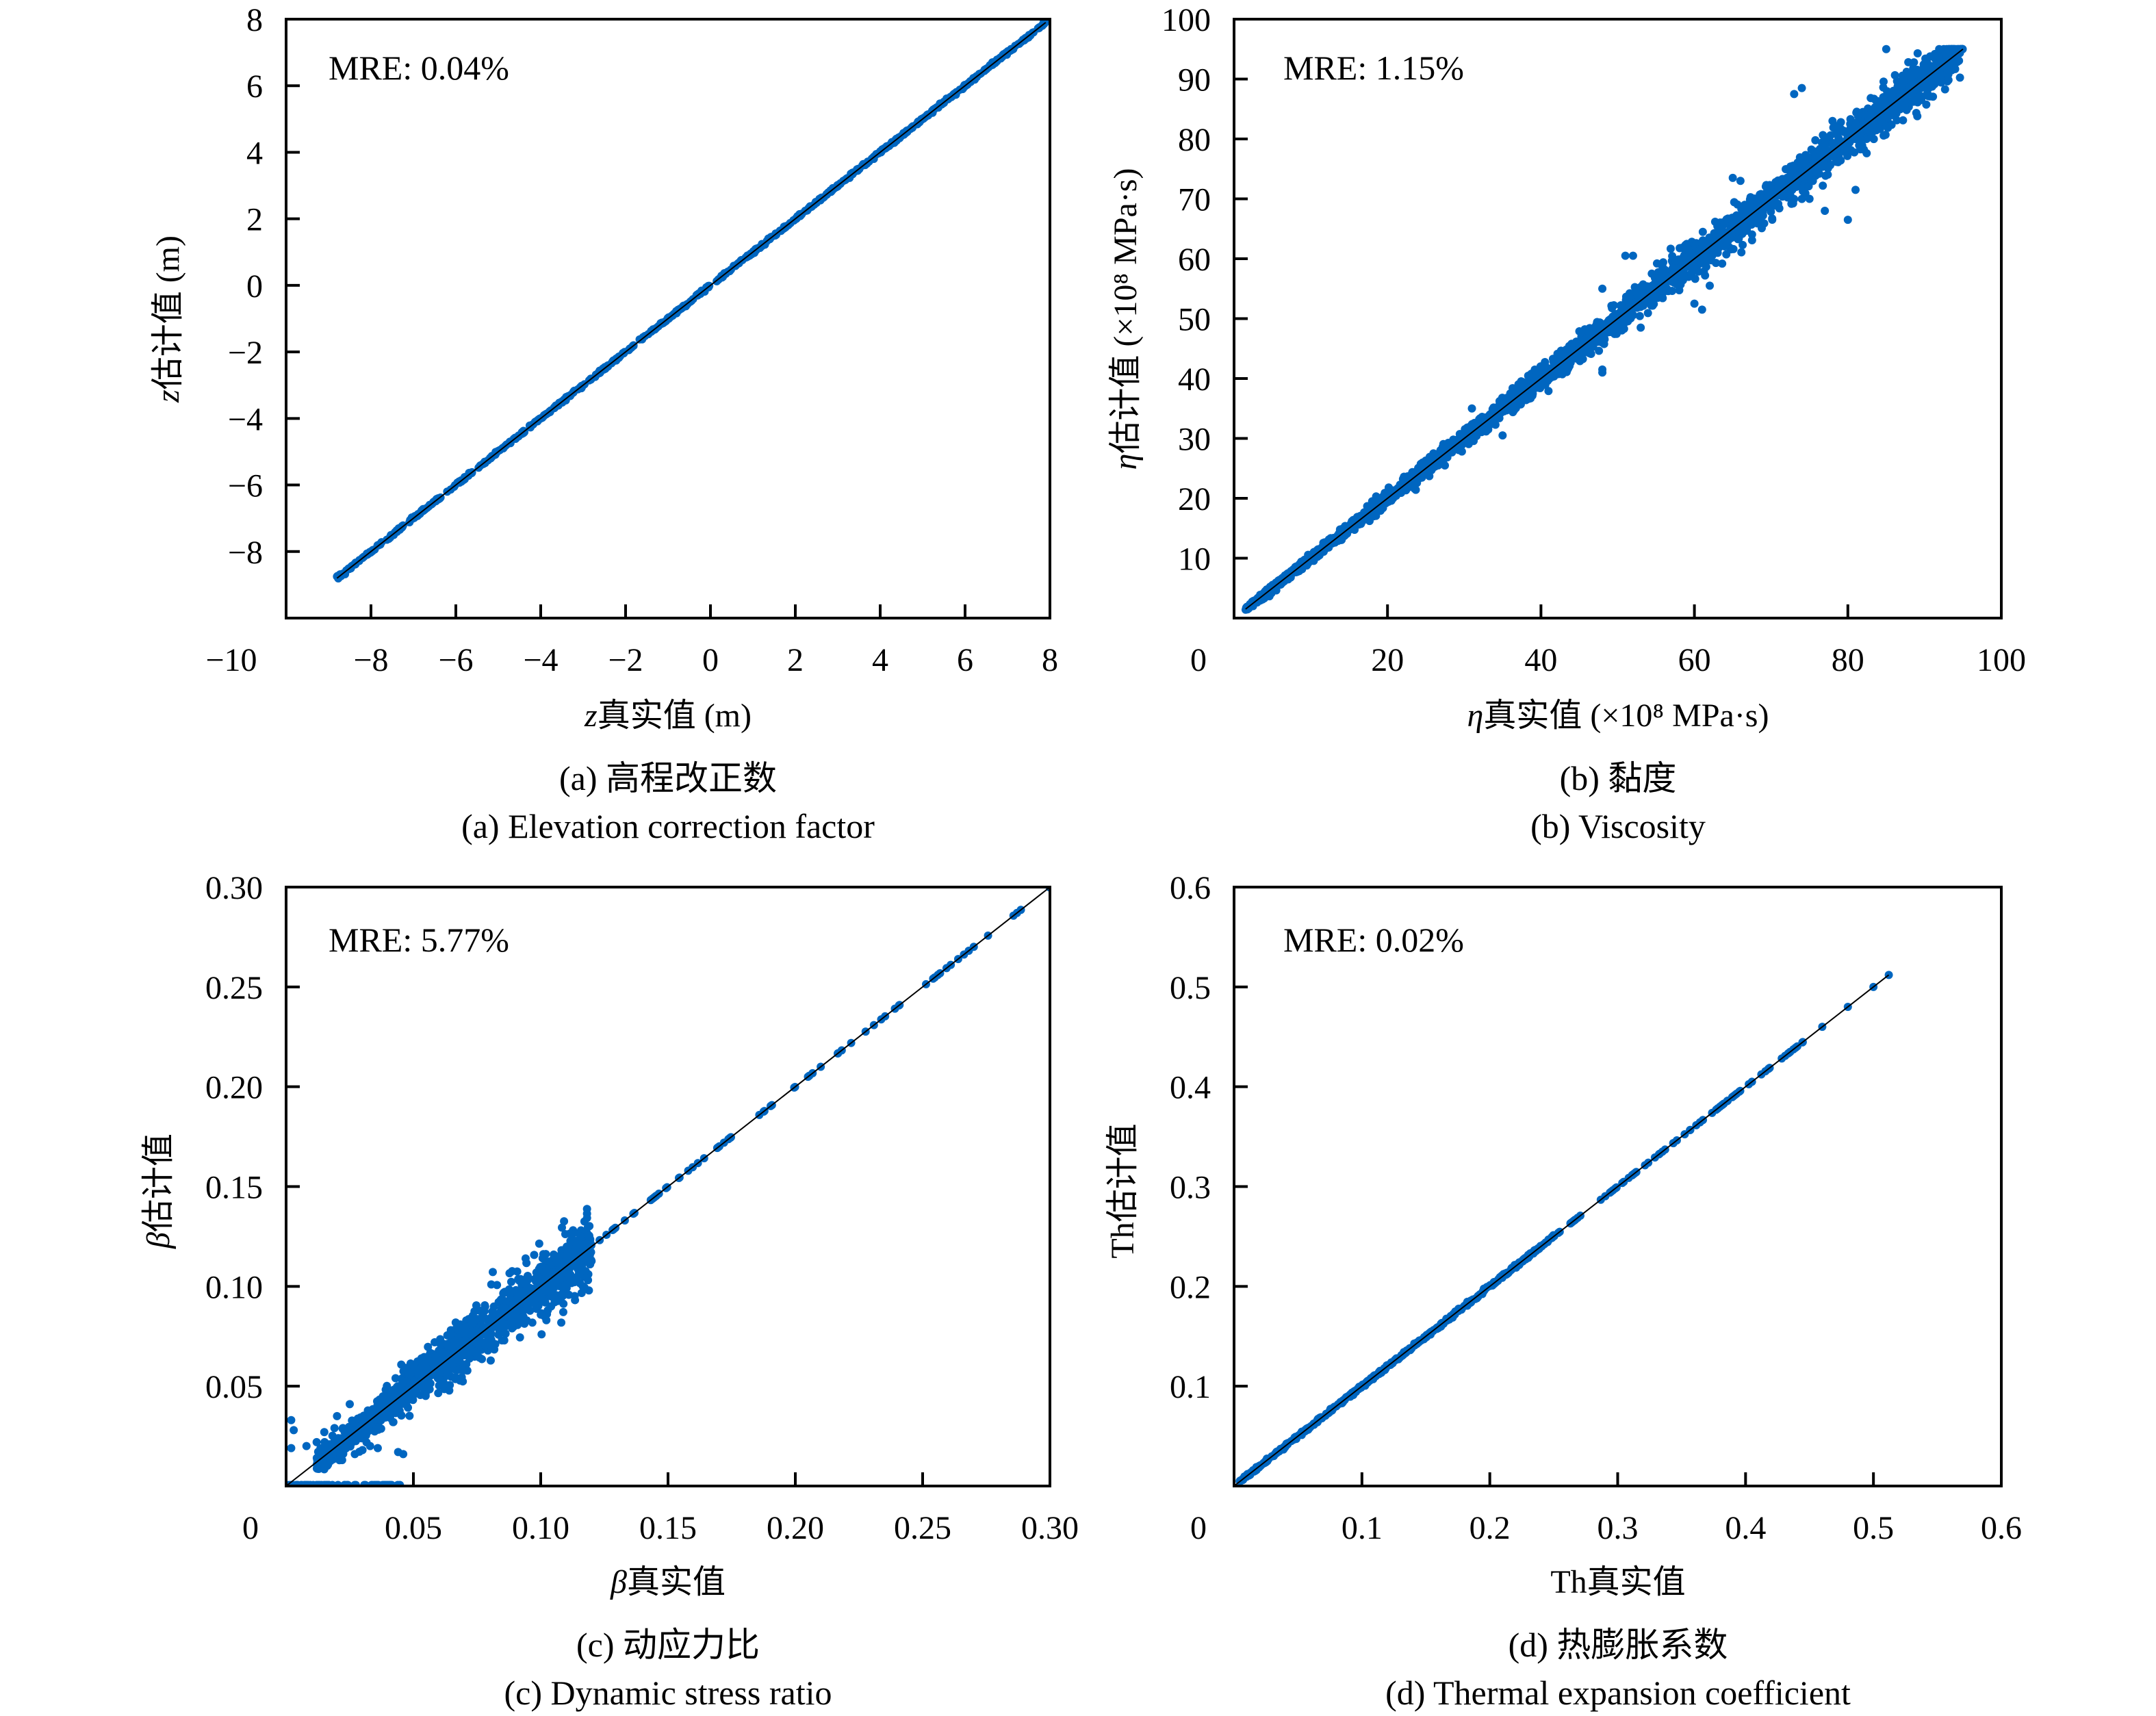 This screenshot has width=2156, height=1716. I want to click on y-tick-label: 100, so click(1186, 20).